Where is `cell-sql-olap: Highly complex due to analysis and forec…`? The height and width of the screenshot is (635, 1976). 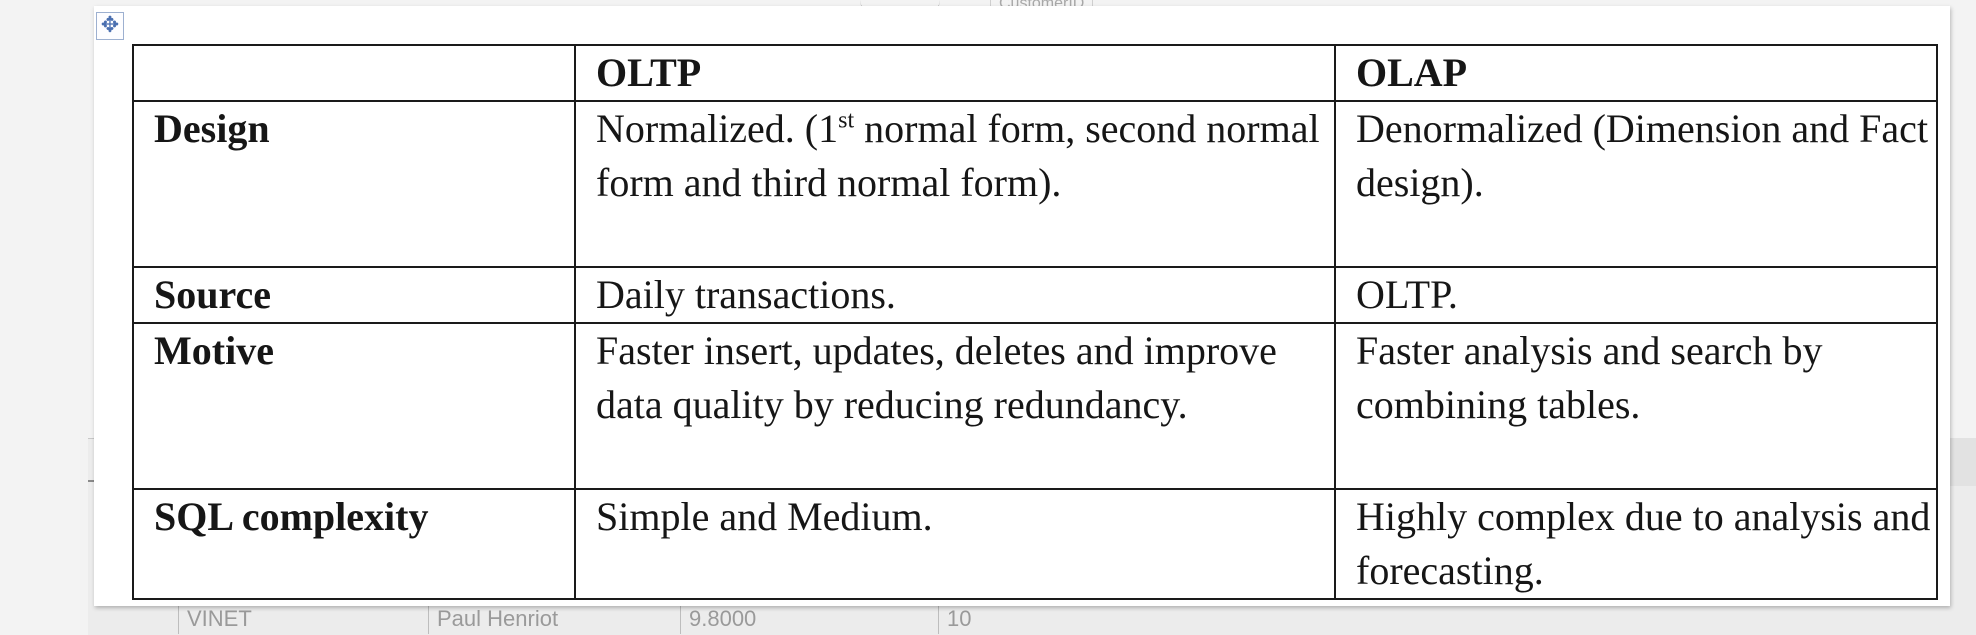
cell-sql-olap: Highly complex due to analysis and forec… is located at coordinates (1636, 544).